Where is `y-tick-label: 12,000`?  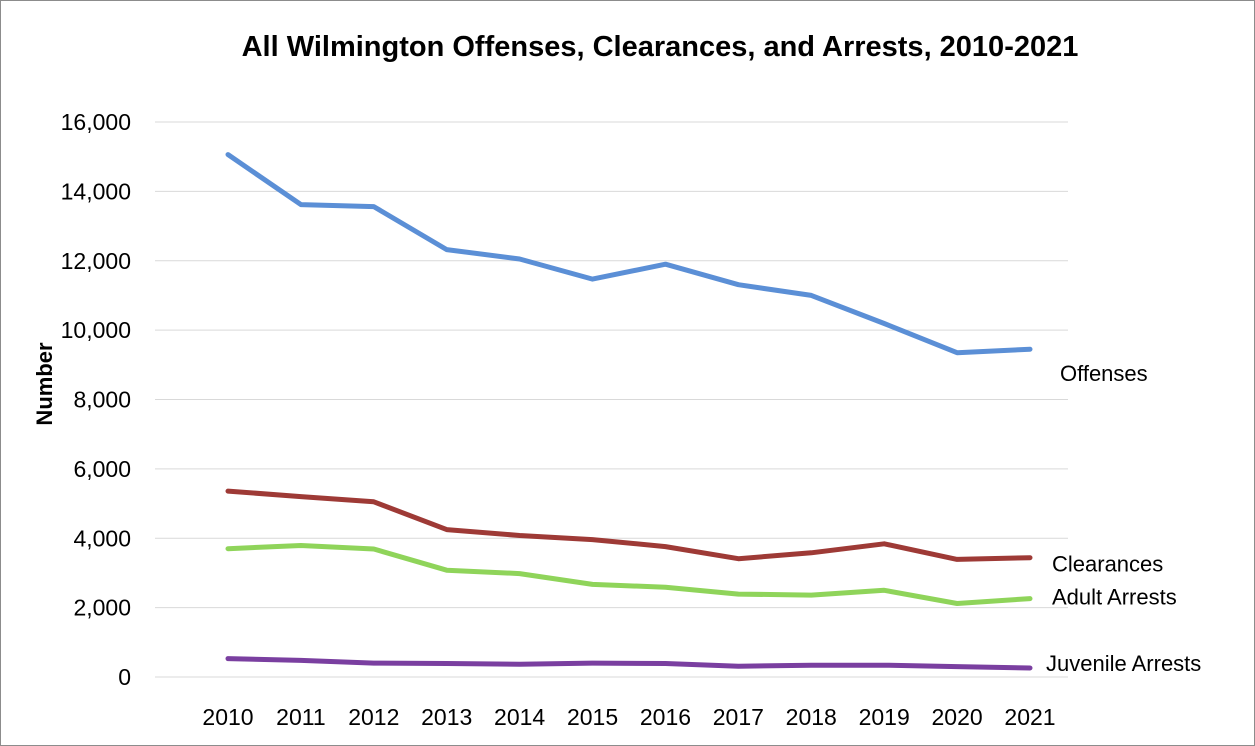
y-tick-label: 12,000 is located at coordinates (96, 261).